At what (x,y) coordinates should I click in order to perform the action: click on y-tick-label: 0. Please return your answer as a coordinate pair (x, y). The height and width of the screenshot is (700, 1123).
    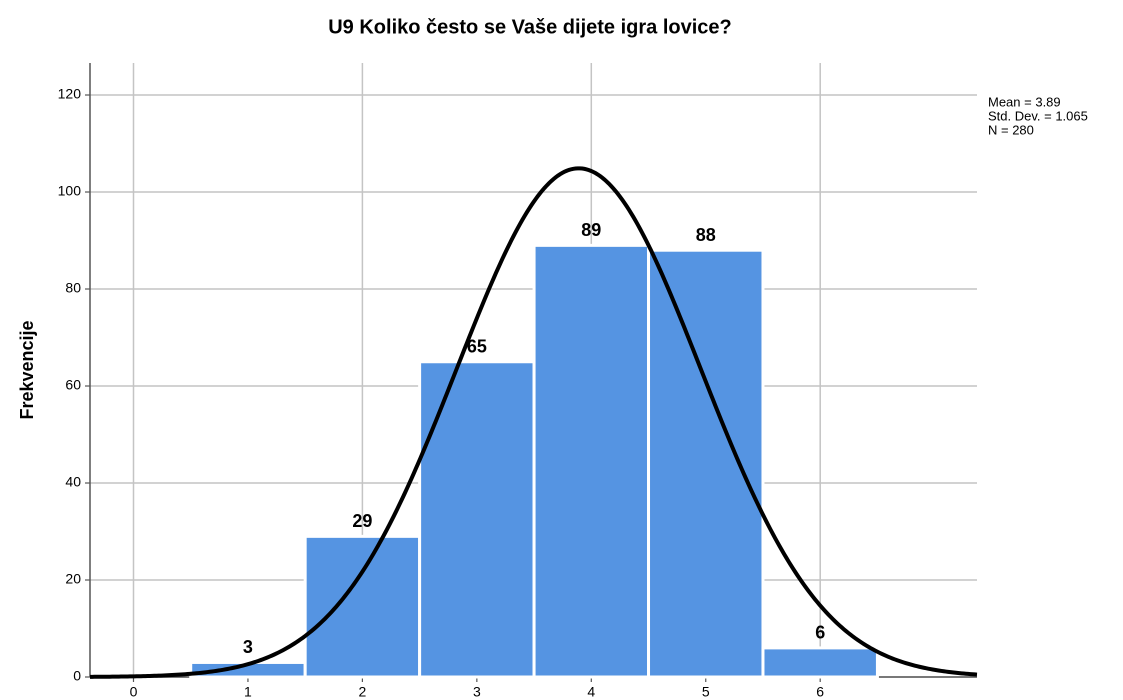
    Looking at the image, I should click on (77, 676).